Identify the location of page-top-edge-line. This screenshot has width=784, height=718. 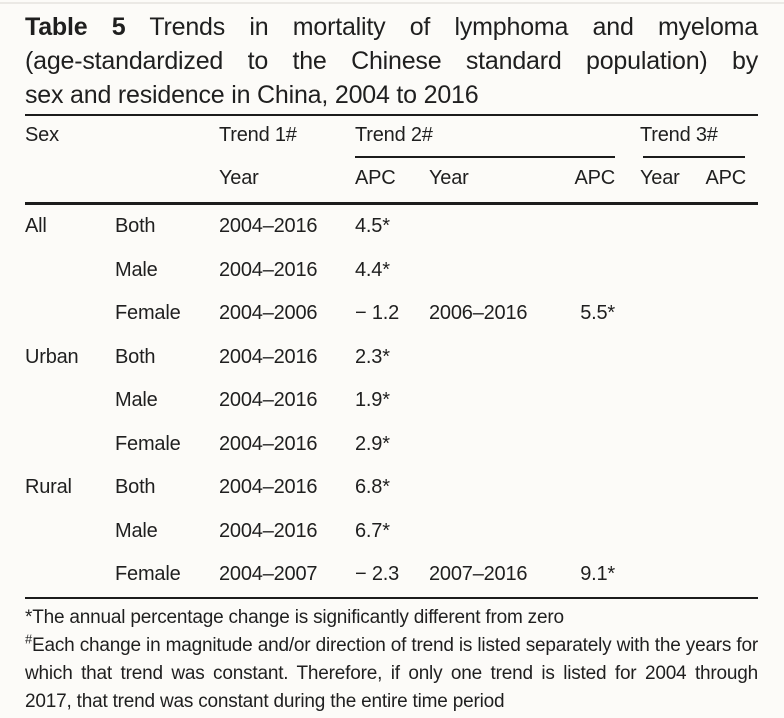
(392, 3).